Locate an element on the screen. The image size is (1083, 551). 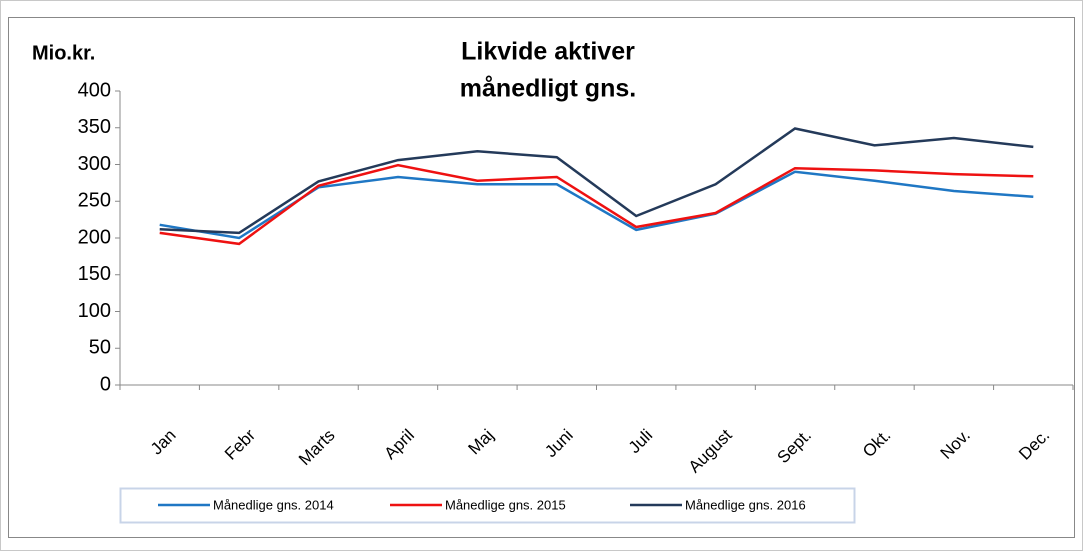
legend-label: Månedlige gns. 2015 is located at coordinates (505, 504).